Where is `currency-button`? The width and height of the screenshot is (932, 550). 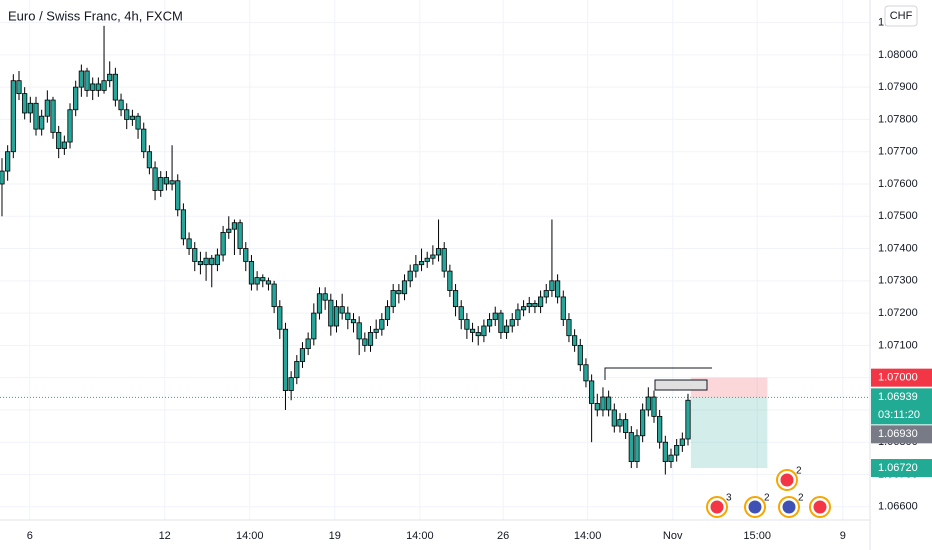 currency-button is located at coordinates (901, 16).